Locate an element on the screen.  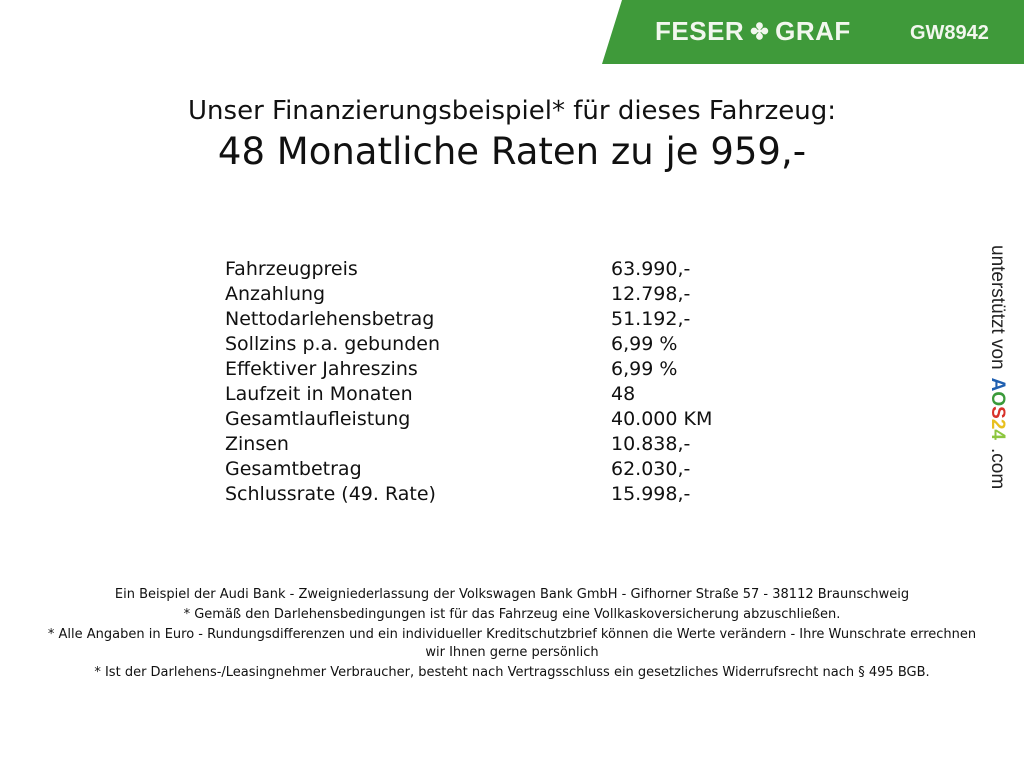
row-label: Schlussrate (49. Rate) is located at coordinates (330, 494).